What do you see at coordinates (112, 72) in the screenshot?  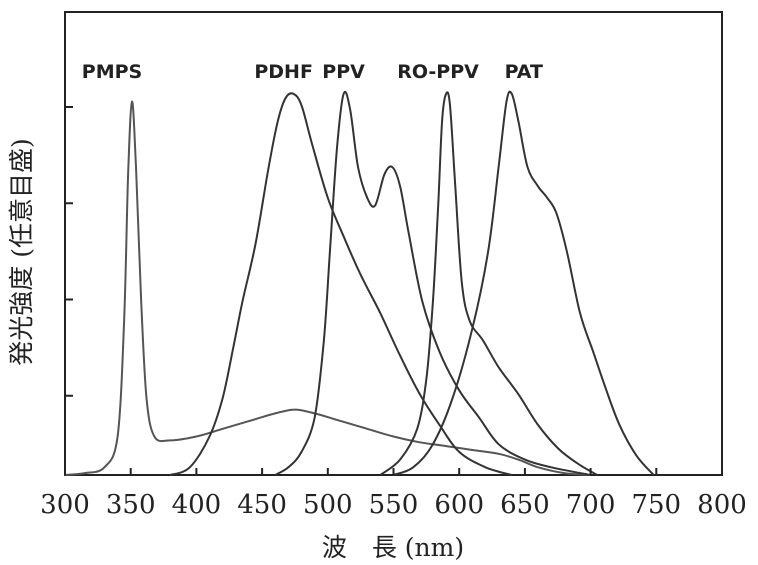 I see `series-label-pmps: PMPS` at bounding box center [112, 72].